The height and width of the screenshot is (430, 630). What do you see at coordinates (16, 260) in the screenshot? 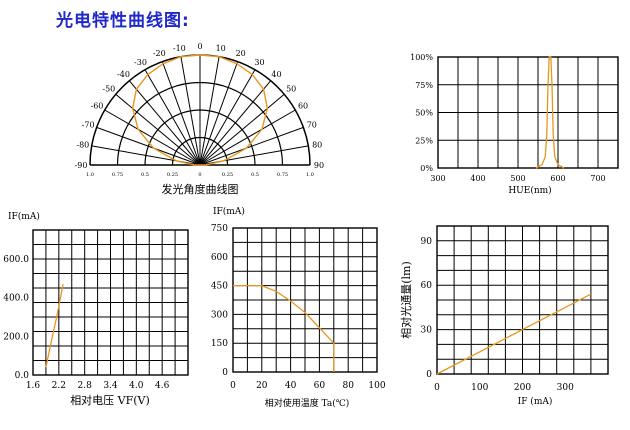
I see `y-tick-label: 600.0` at bounding box center [16, 260].